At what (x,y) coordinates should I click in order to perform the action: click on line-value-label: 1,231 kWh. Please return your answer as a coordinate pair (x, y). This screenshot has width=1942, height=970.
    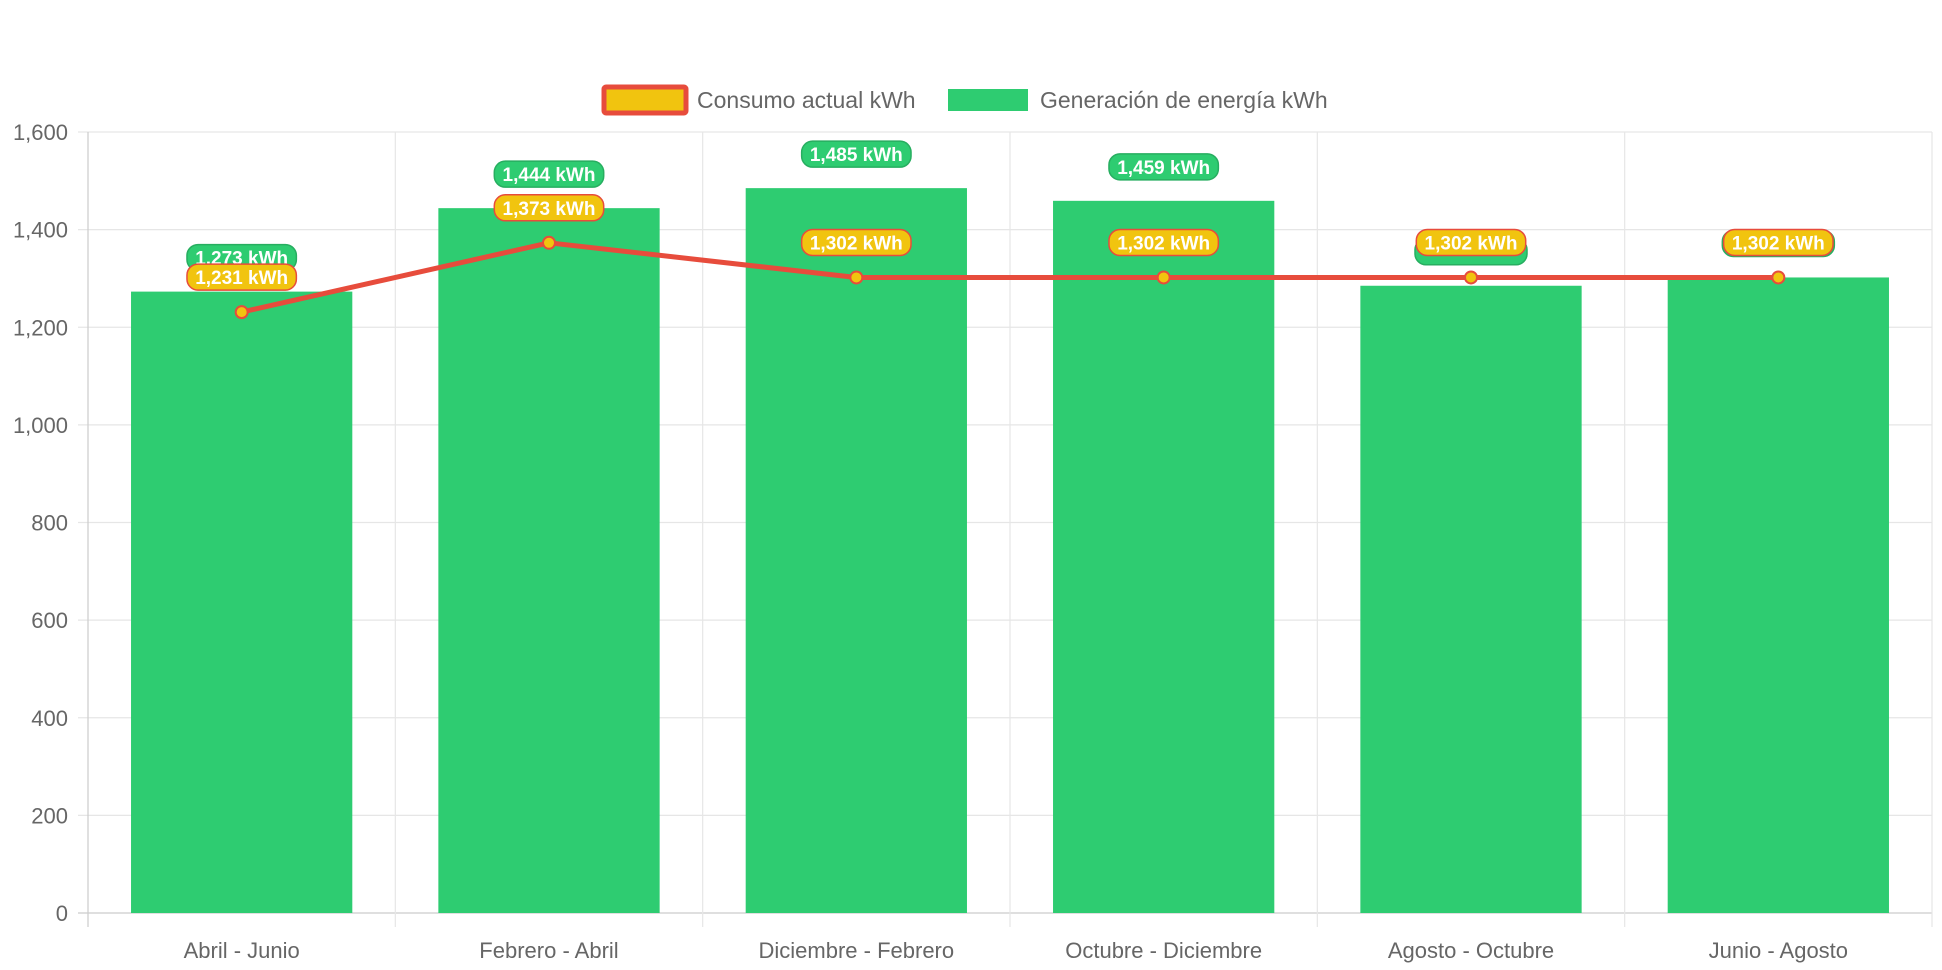
    Looking at the image, I should click on (241, 278).